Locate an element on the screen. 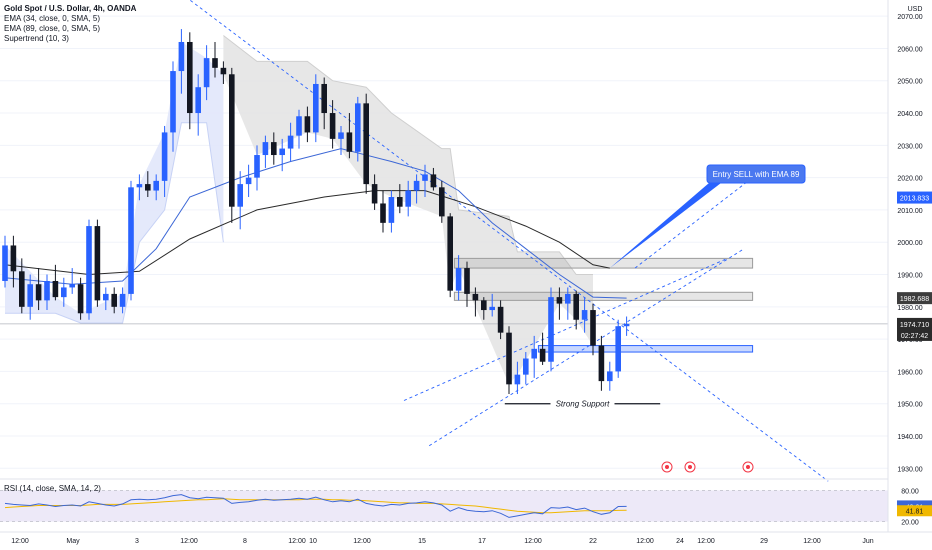  y-tick-label: 2030.00 is located at coordinates (909, 146).